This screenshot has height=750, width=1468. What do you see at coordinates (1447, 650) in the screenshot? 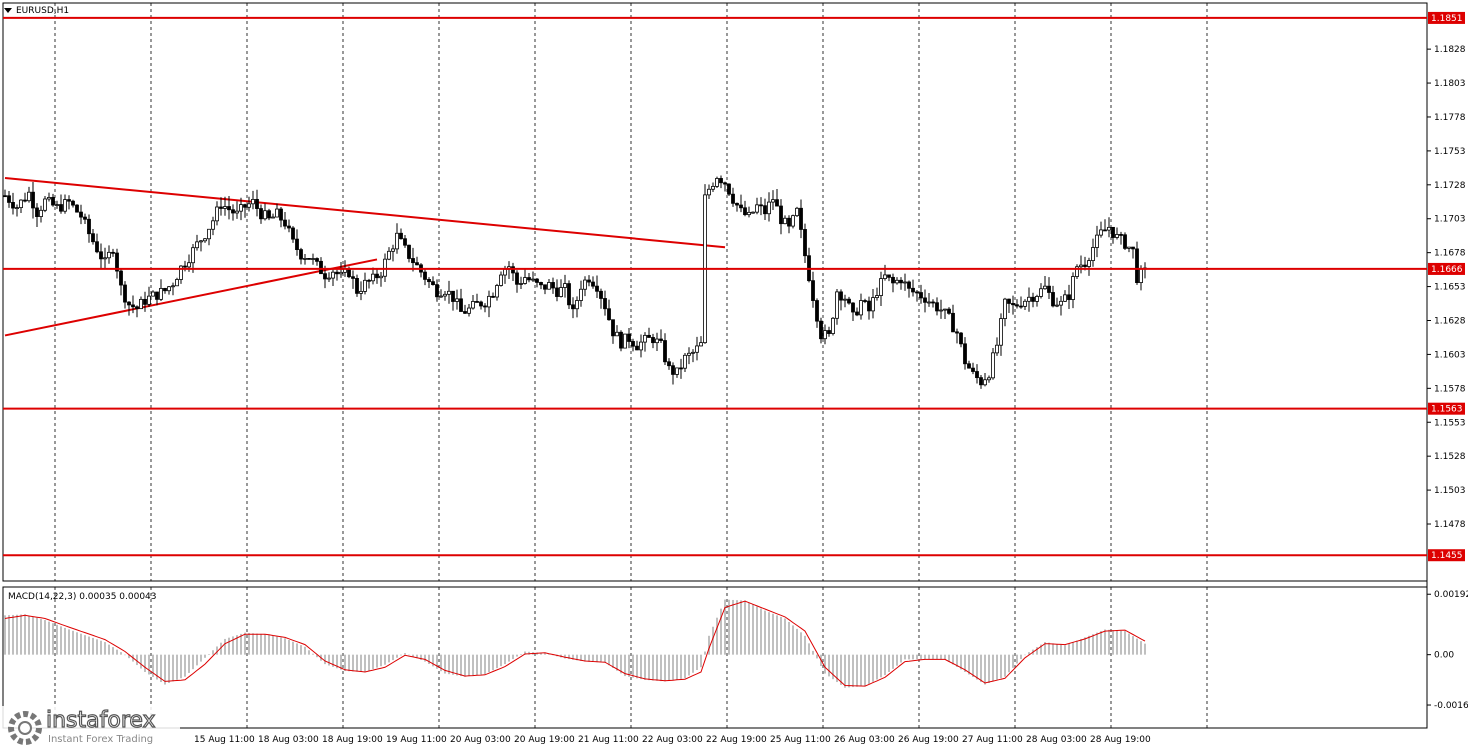
I see `macd-axis-ticks: 0.00192 0.00 -0.0016` at bounding box center [1447, 650].